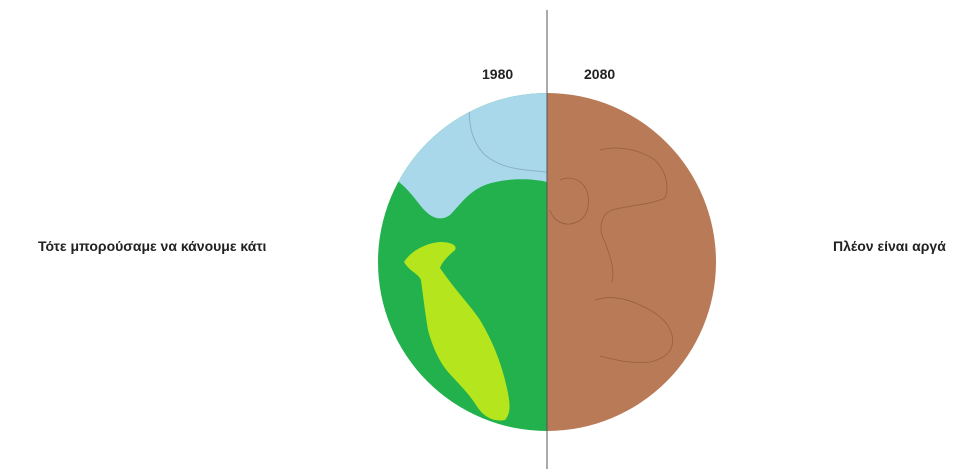  What do you see at coordinates (498, 74) in the screenshot?
I see `year-before-label: 1980` at bounding box center [498, 74].